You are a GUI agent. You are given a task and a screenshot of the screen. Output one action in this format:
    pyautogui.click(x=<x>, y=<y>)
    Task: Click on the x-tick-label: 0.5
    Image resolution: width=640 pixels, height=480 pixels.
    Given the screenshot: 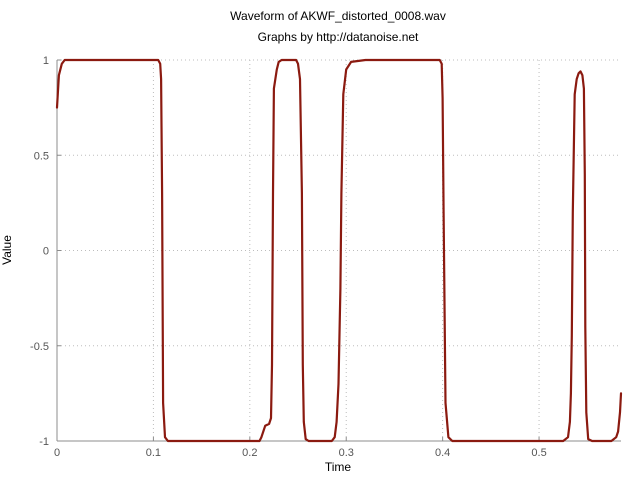 What is the action you would take?
    pyautogui.click(x=538, y=453)
    